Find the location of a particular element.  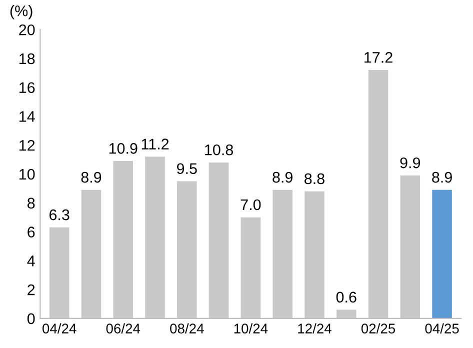

y-tick-label: 18 is located at coordinates (27, 58).